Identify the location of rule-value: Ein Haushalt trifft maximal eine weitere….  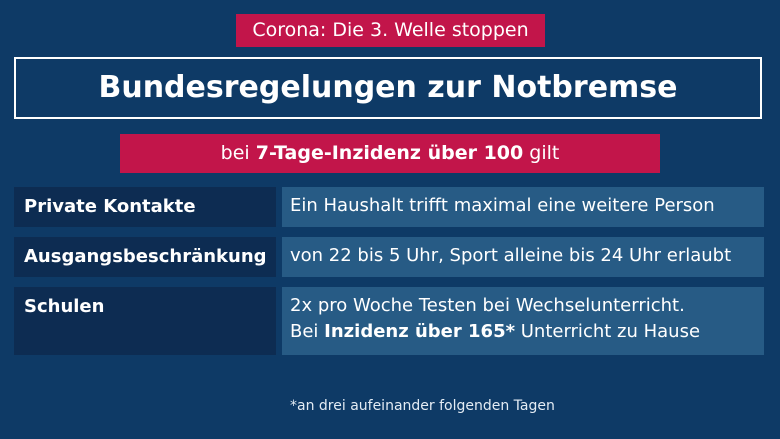
(523, 207).